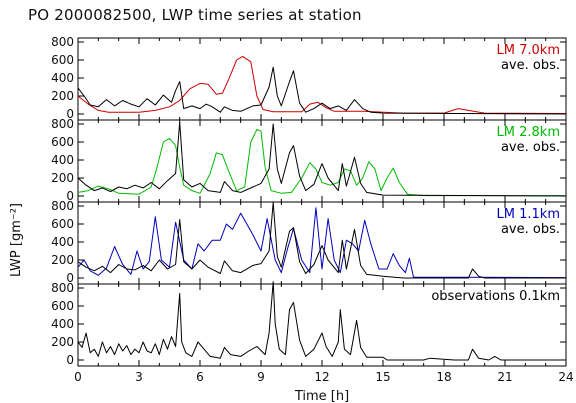 The height and width of the screenshot is (403, 576). What do you see at coordinates (528, 50) in the screenshot?
I see `panel-label: LM 7.0km` at bounding box center [528, 50].